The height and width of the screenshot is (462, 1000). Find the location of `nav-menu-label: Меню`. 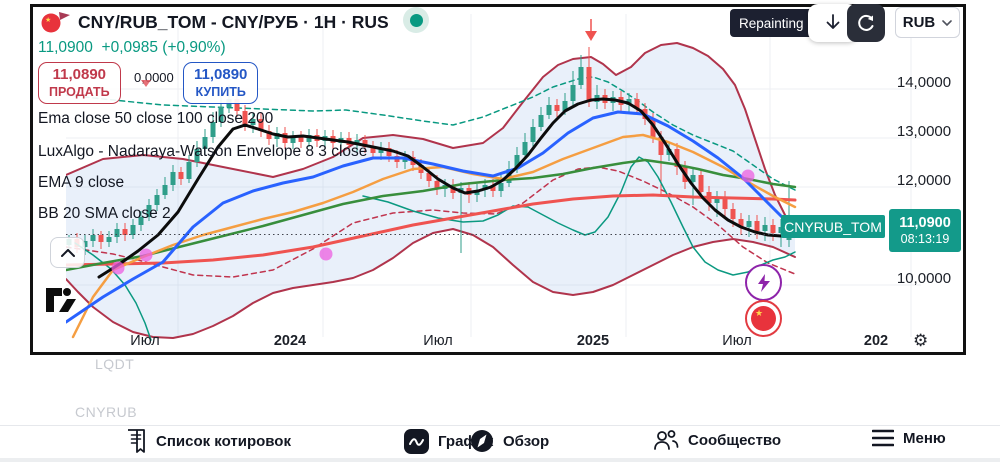

nav-menu-label: Меню is located at coordinates (924, 438).